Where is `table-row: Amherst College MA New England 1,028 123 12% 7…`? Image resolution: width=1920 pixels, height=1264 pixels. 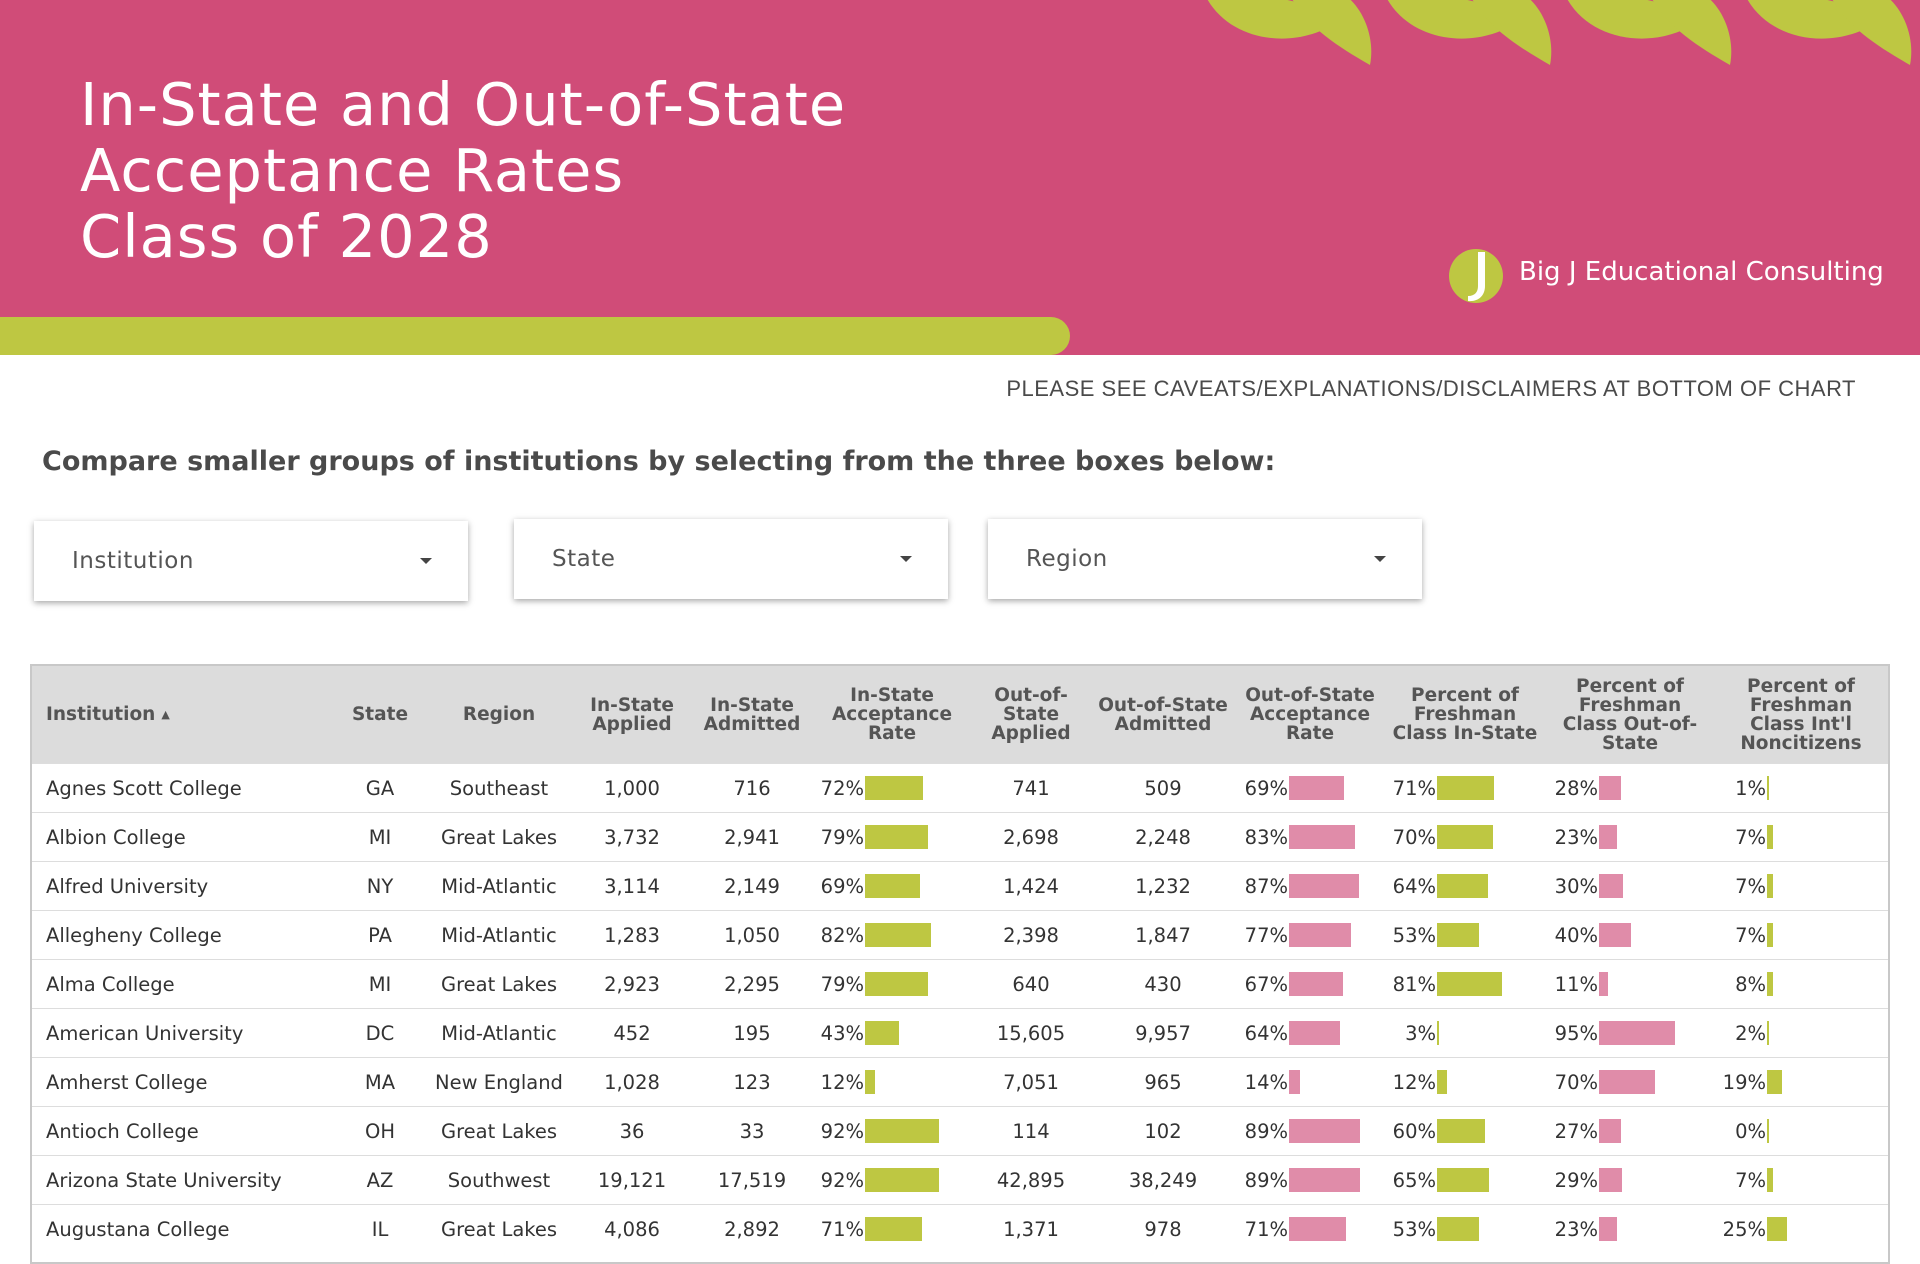 table-row: Amherst College MA New England 1,028 123 12% 7… is located at coordinates (960, 1082).